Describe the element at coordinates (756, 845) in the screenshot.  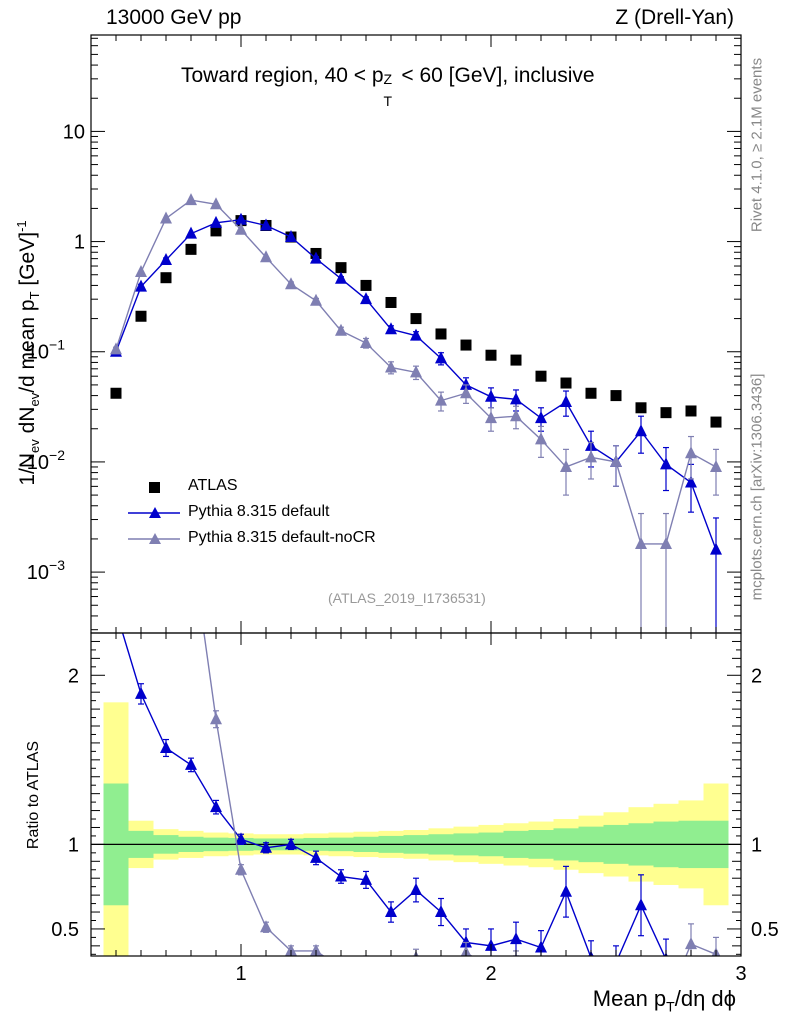
I see `ratio-y-tick-label-right-1: 1` at that location.